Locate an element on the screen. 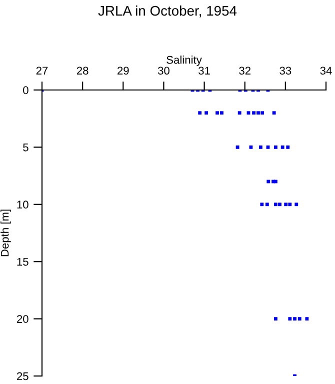  chart-title: JRLA in October, 1954 is located at coordinates (167, 12).